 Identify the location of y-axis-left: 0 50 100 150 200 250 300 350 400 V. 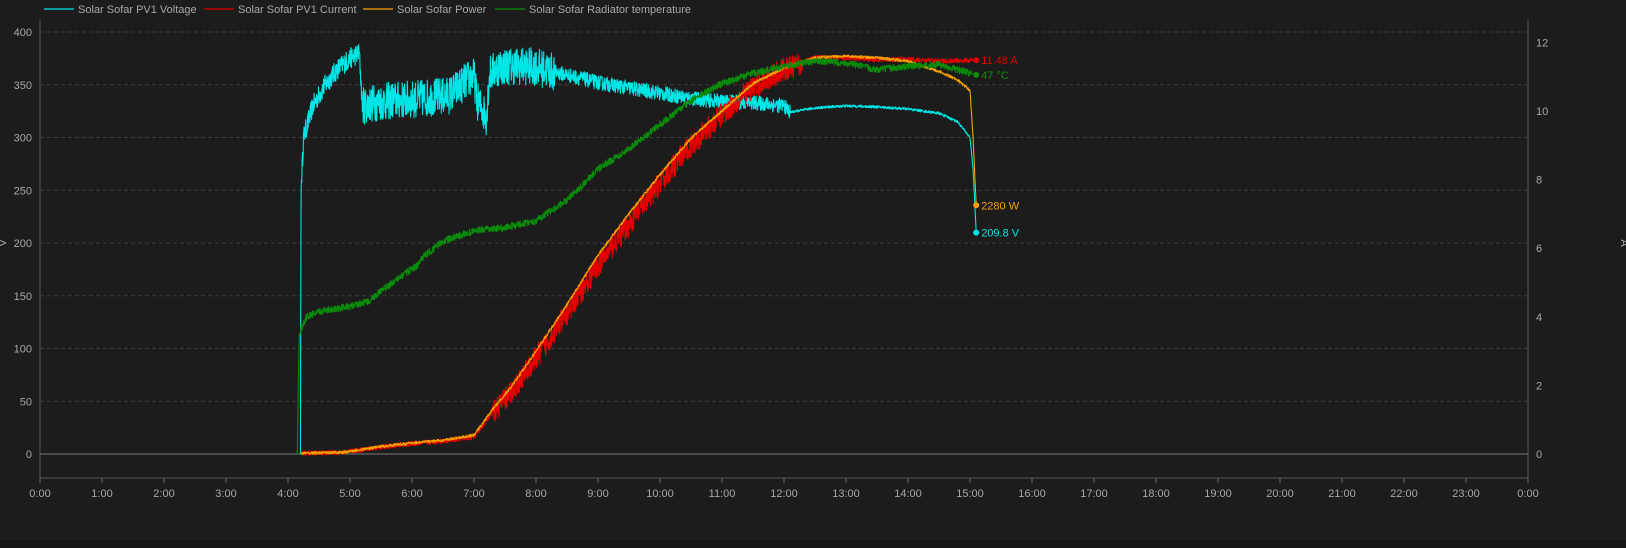
(16, 244).